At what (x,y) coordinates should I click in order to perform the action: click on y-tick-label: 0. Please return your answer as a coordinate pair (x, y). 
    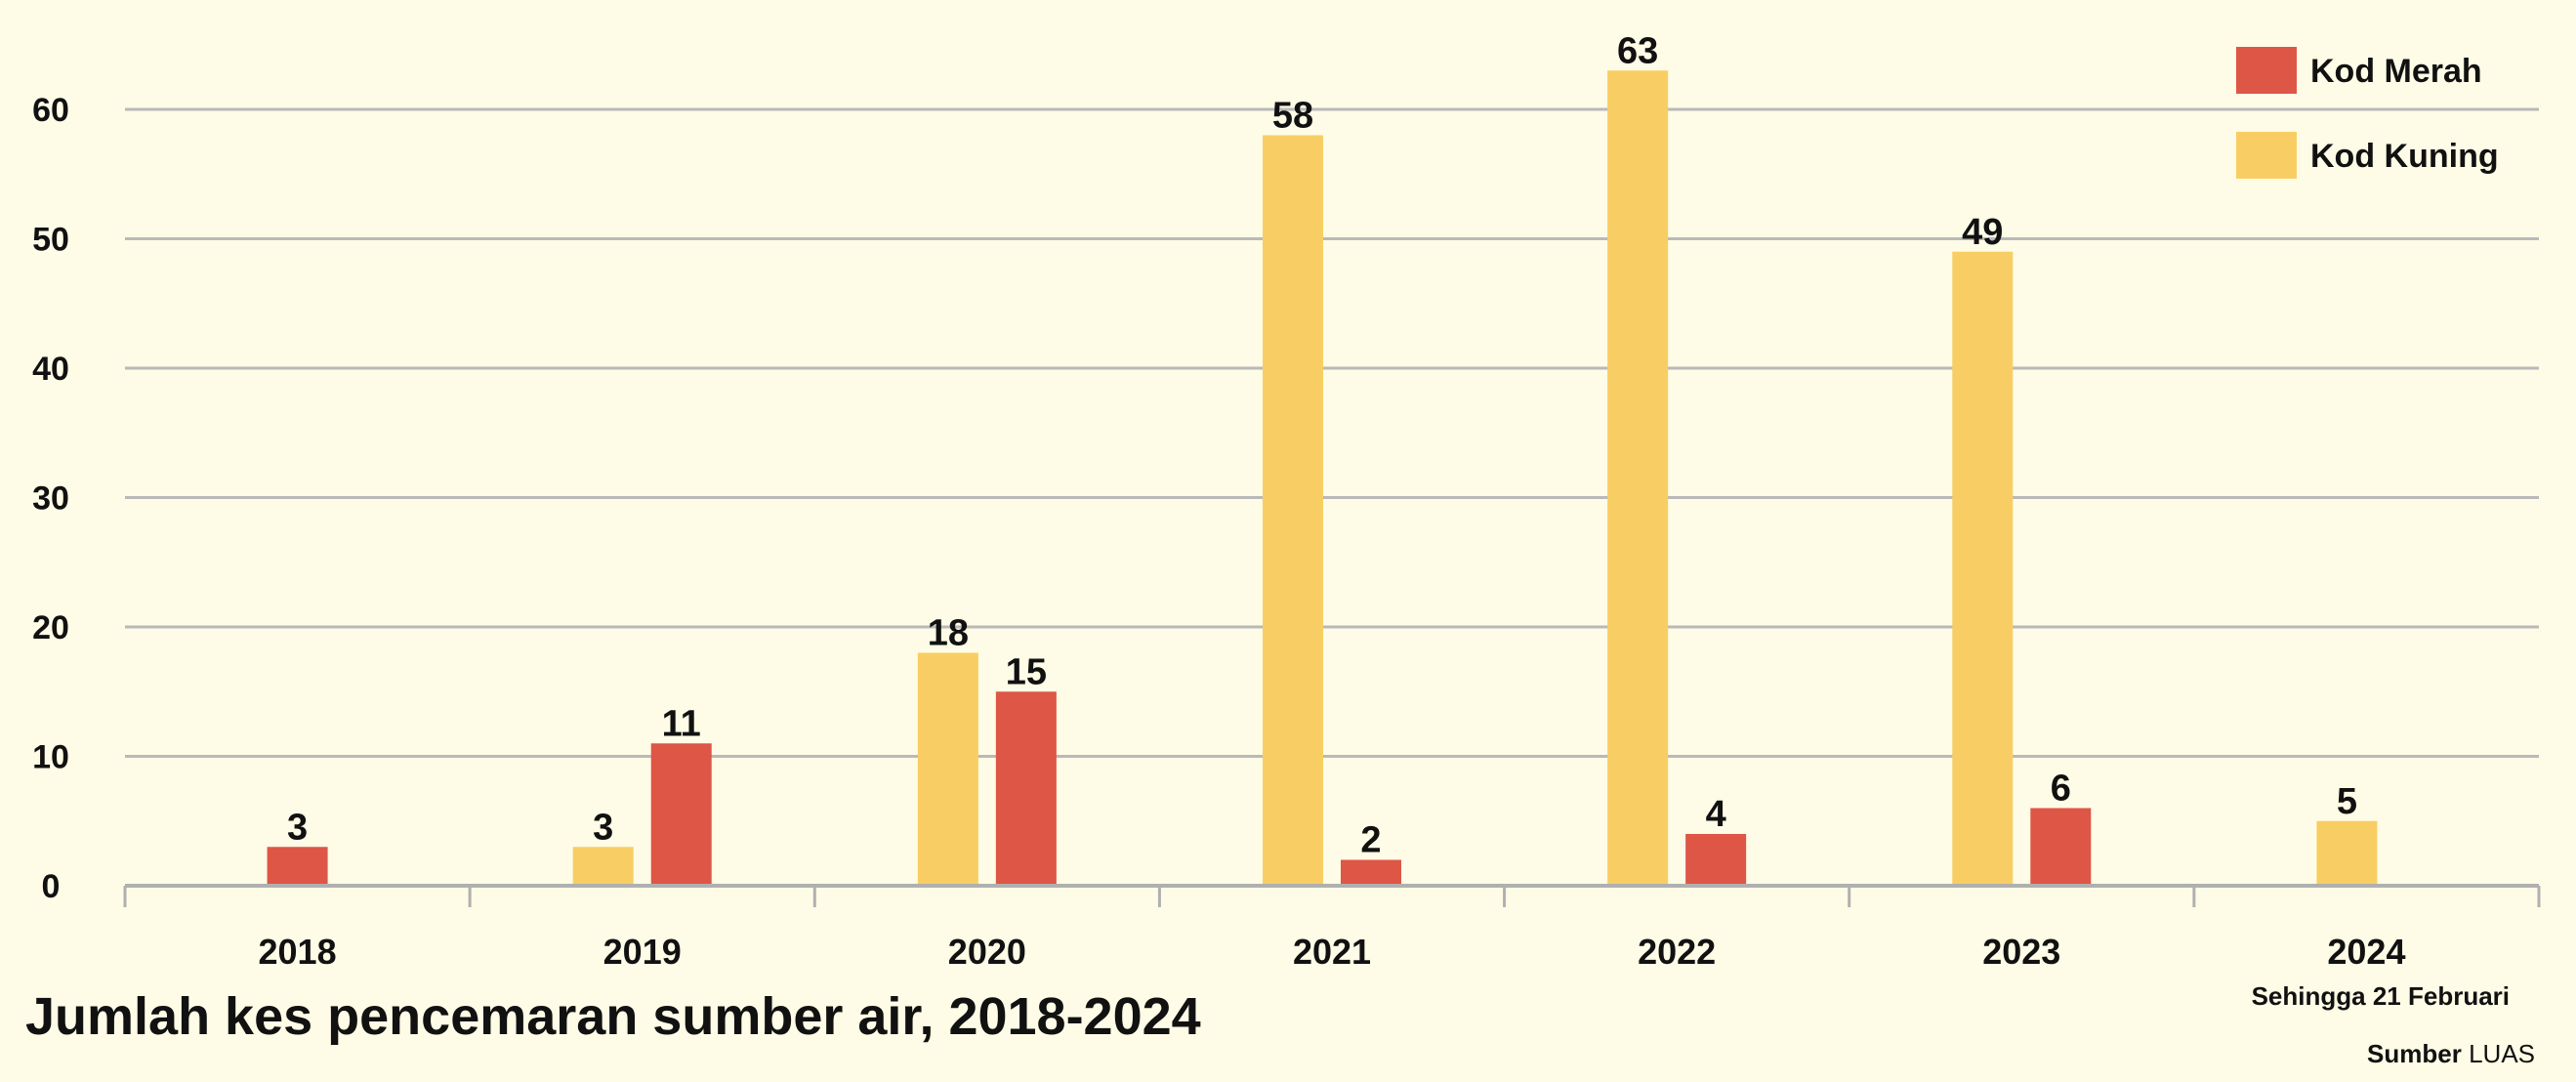
    Looking at the image, I should click on (52, 886).